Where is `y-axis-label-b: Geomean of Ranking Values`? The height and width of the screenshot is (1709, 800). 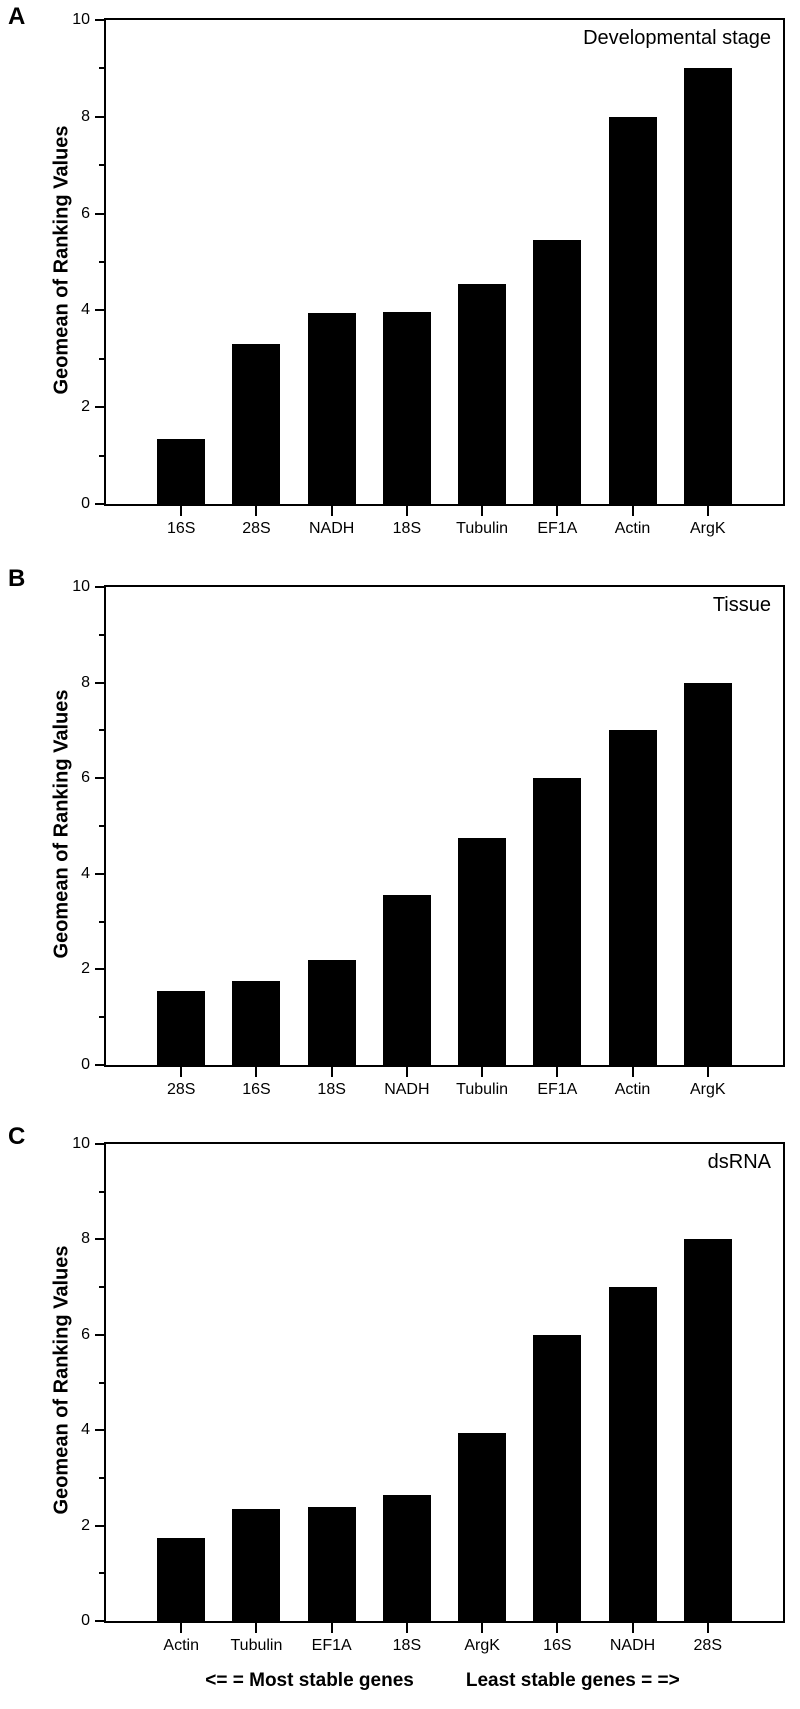 y-axis-label-b: Geomean of Ranking Values is located at coordinates (61, 824).